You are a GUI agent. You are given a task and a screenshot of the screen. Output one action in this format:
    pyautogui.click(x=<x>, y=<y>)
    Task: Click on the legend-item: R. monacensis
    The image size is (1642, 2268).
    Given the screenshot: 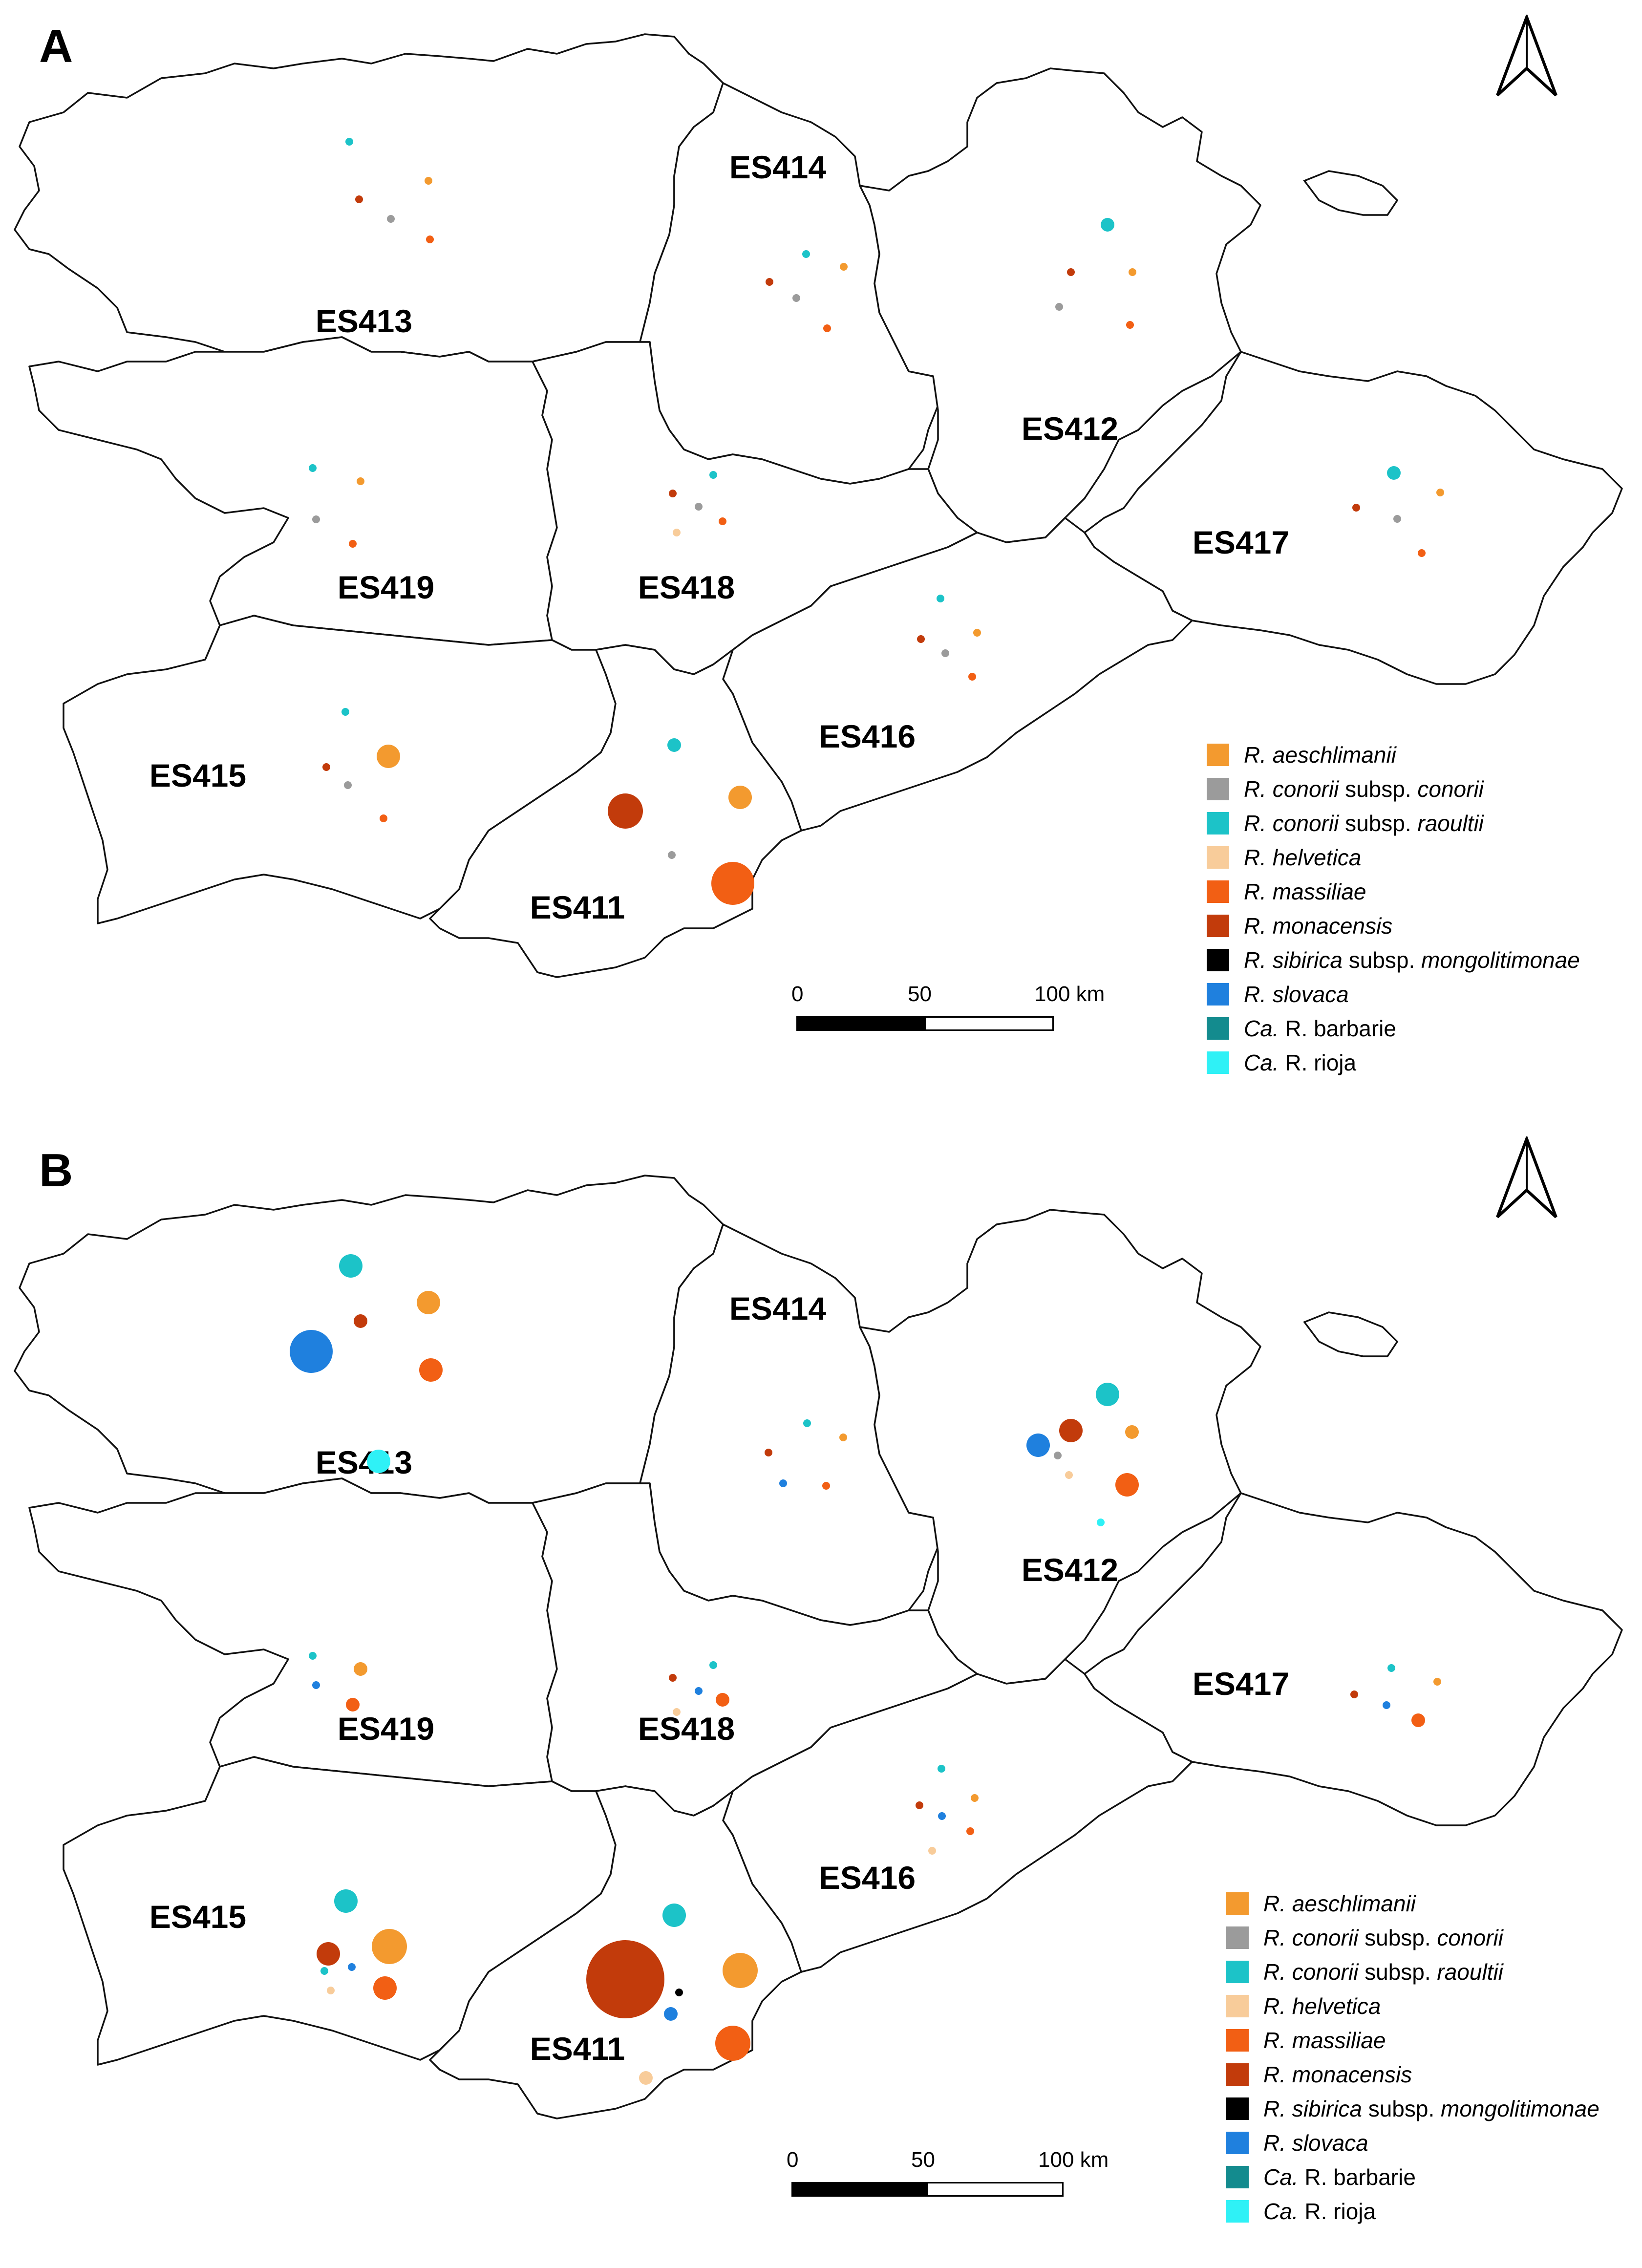 What is the action you would take?
    pyautogui.click(x=1412, y=2074)
    